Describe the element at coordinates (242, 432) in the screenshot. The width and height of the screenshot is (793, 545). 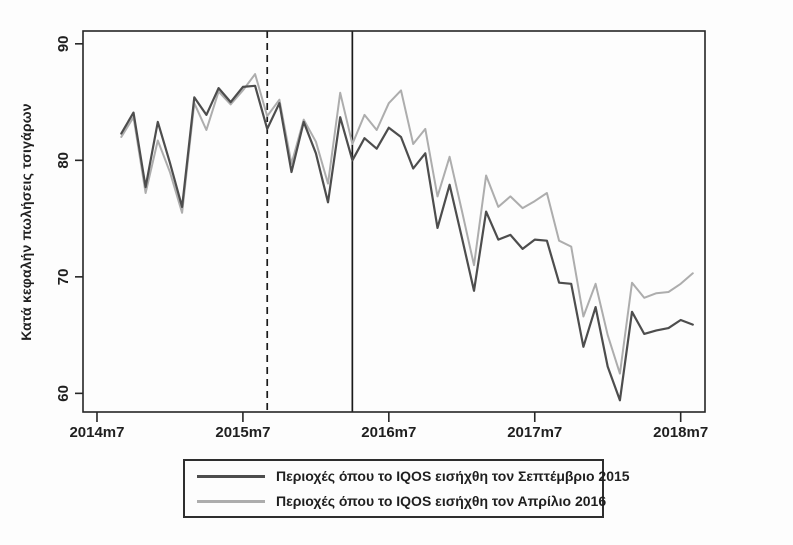
I see `x-axis-tick-label: 2015m7` at that location.